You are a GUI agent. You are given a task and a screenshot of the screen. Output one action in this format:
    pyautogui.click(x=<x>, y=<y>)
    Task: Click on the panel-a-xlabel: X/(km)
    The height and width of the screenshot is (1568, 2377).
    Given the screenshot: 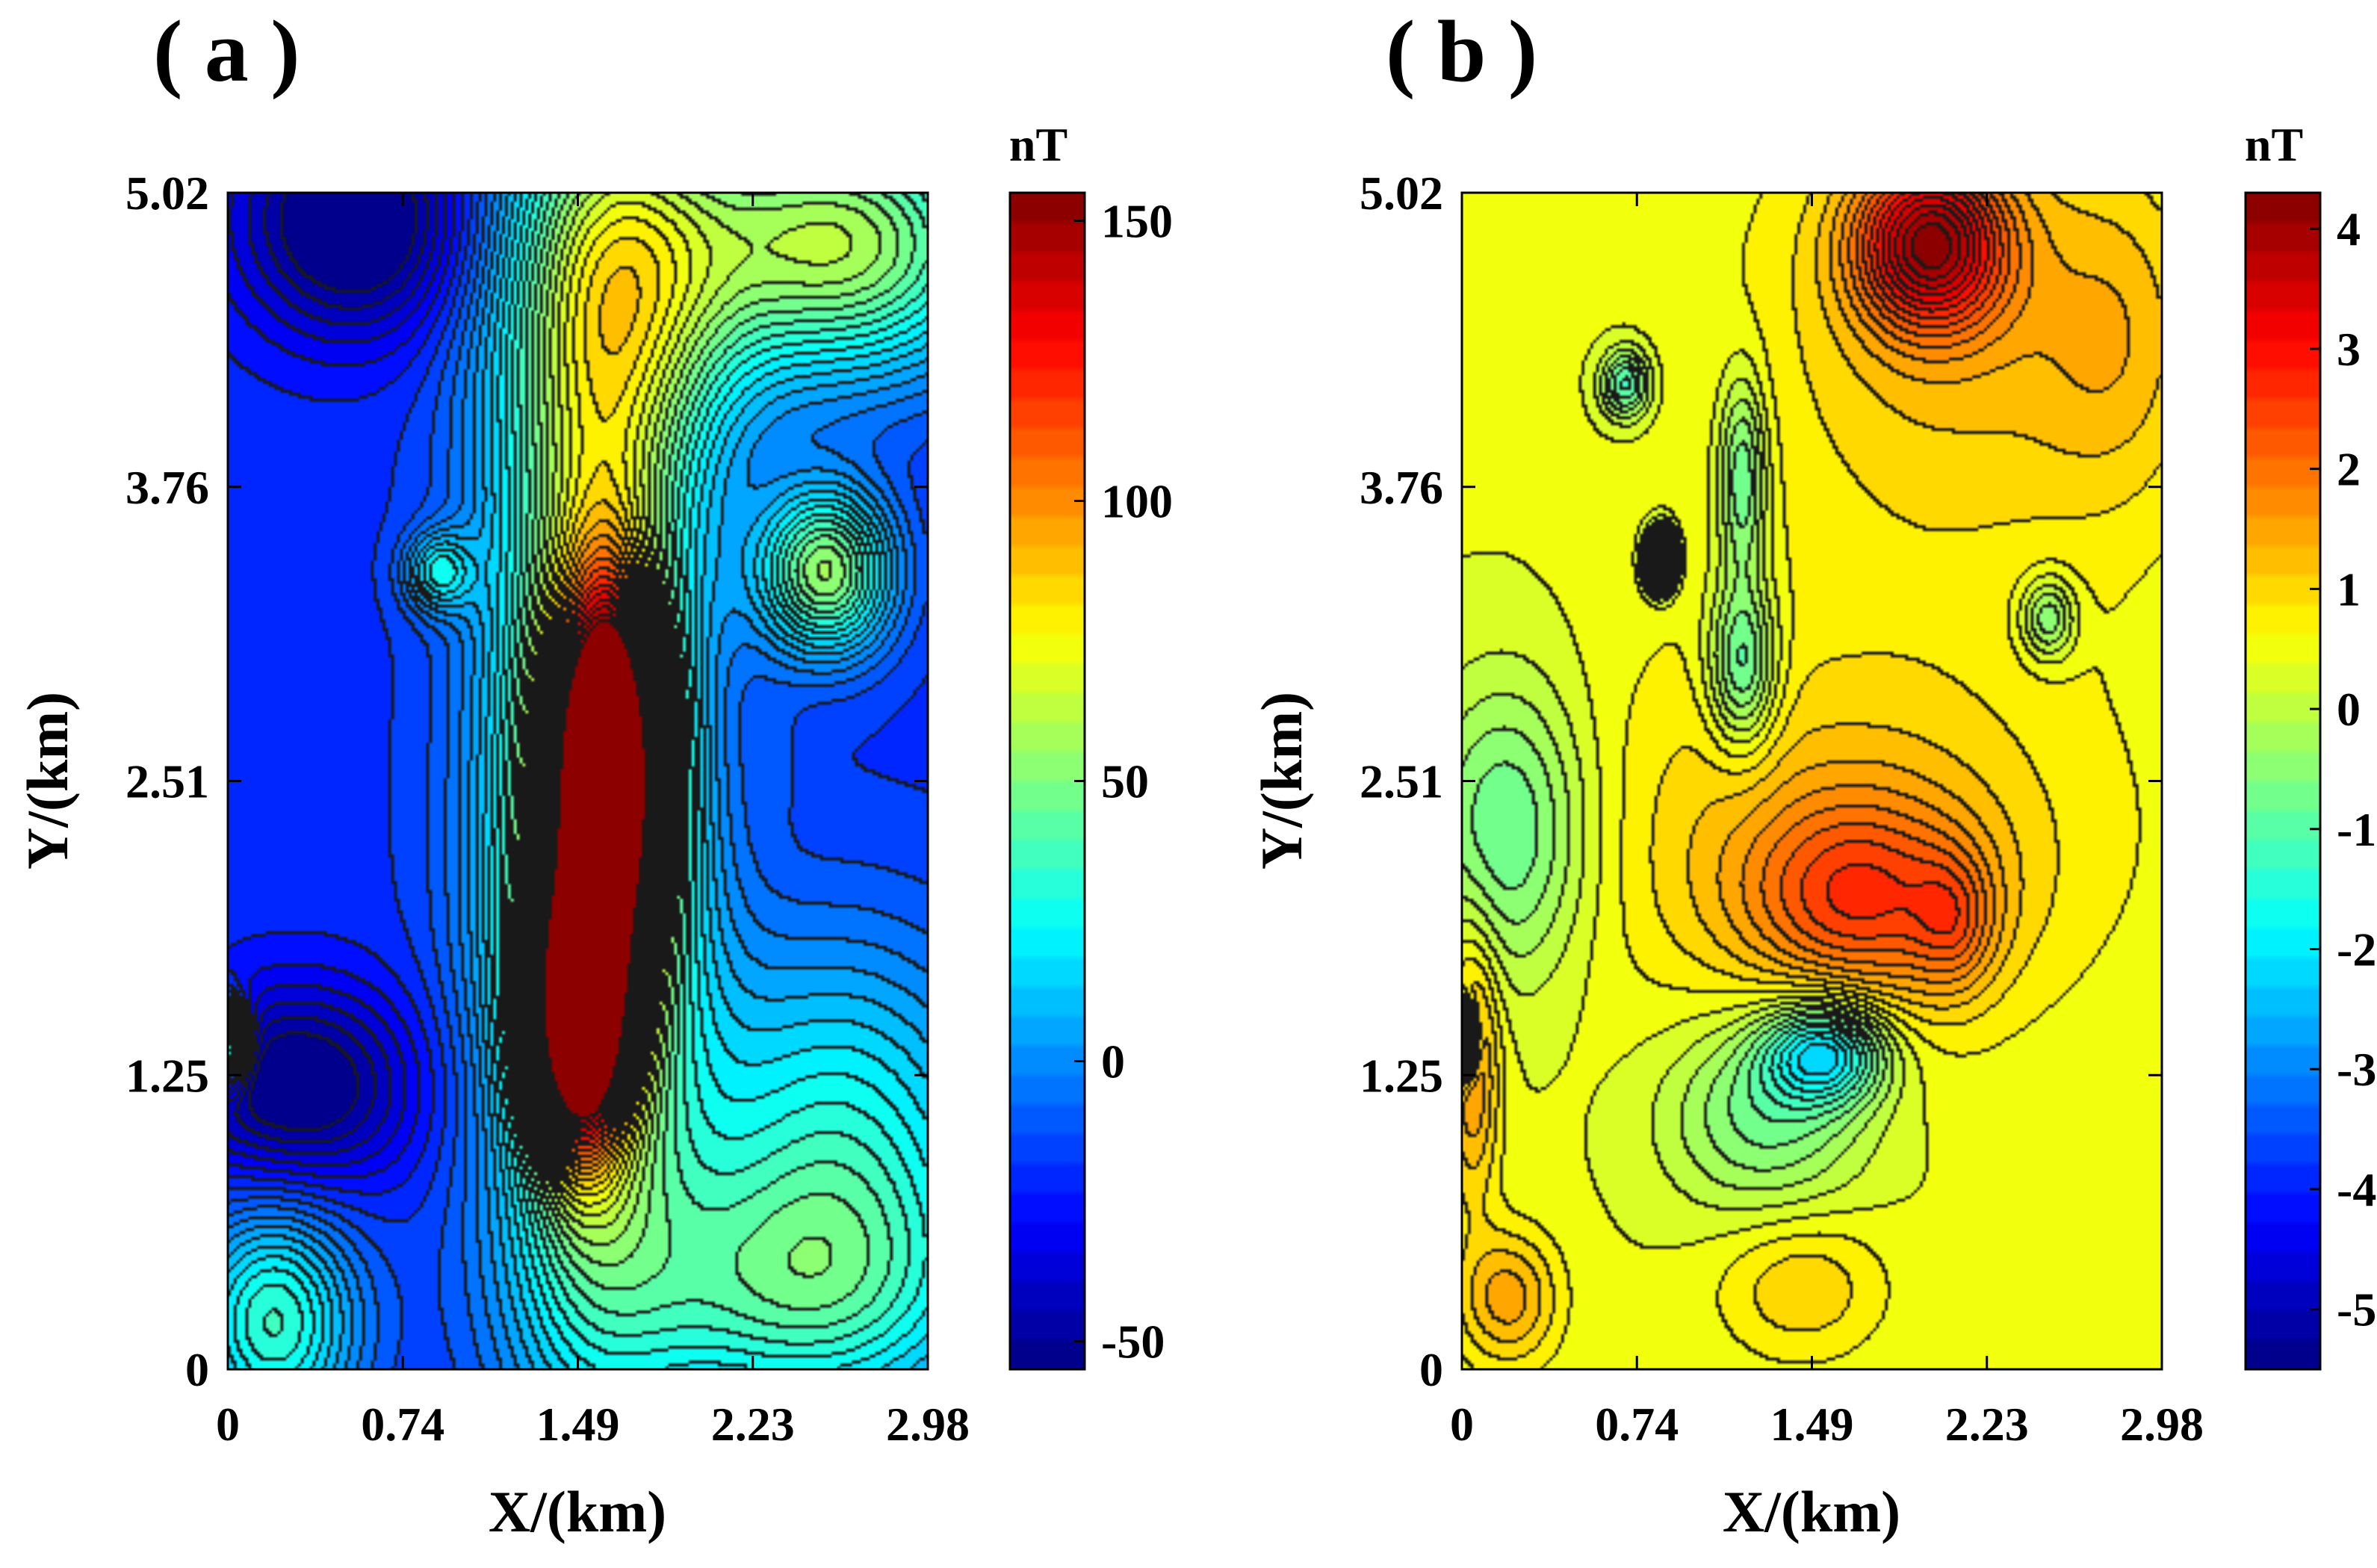 What is the action you would take?
    pyautogui.click(x=577, y=1511)
    